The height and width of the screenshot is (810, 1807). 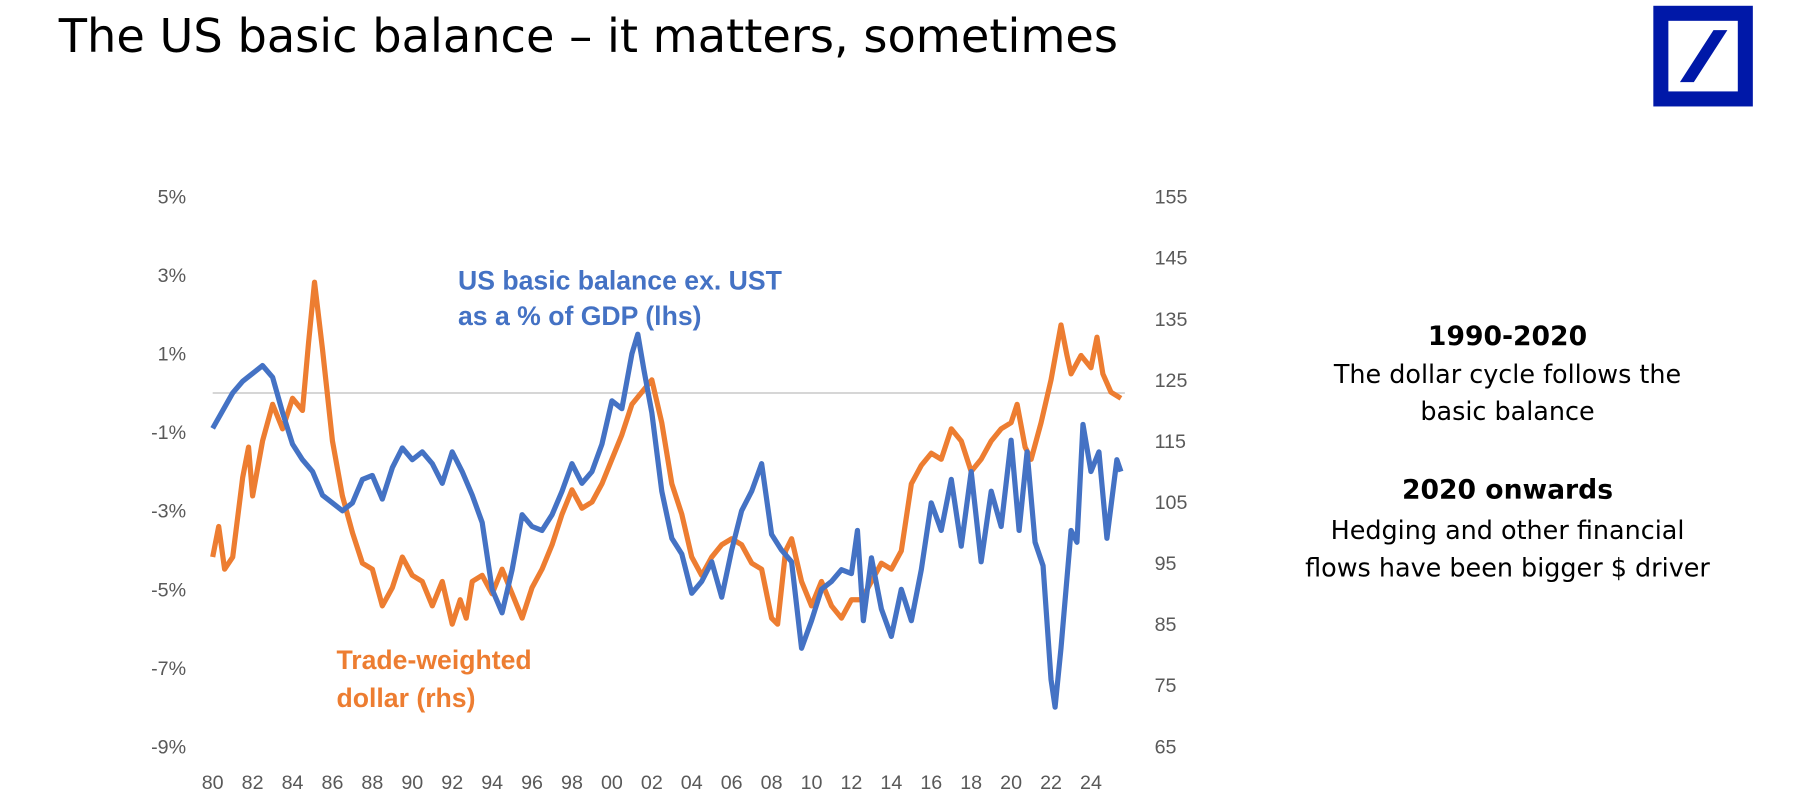 What do you see at coordinates (620, 280) in the screenshot?
I see `series-label-balance-1: US basic balance ex. UST` at bounding box center [620, 280].